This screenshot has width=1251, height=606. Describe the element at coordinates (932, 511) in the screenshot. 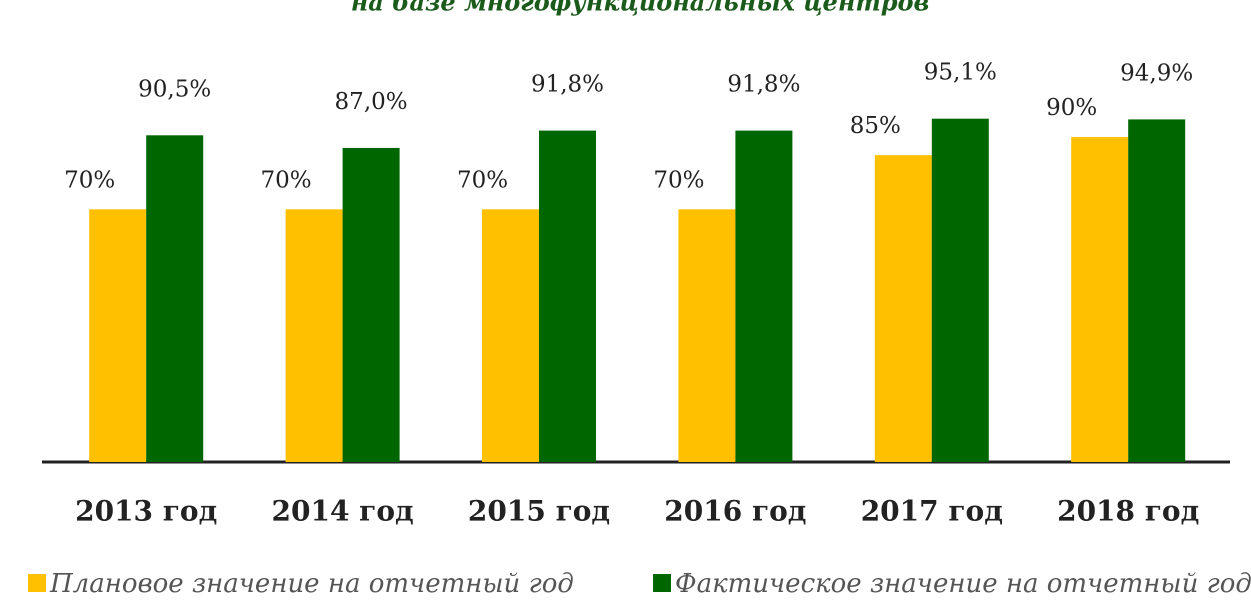

I see `x-tick-label: 2017 год` at that location.